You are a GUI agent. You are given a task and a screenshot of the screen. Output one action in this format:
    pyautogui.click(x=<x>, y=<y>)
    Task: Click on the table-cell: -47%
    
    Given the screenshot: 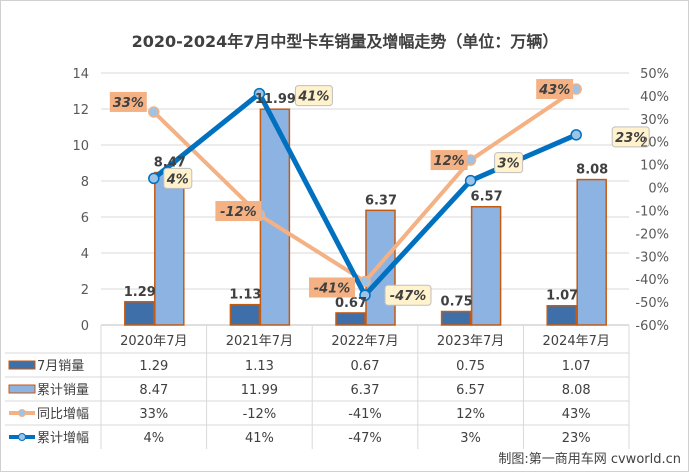 What is the action you would take?
    pyautogui.click(x=365, y=438)
    